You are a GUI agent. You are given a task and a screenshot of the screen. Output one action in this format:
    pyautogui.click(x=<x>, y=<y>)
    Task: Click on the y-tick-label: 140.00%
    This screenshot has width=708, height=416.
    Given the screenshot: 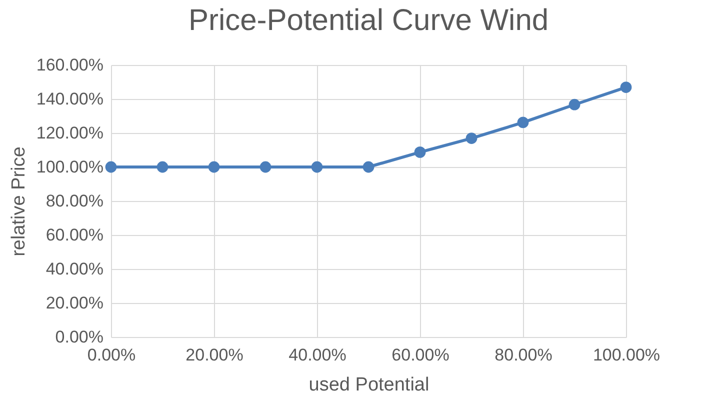 What is the action you would take?
    pyautogui.click(x=70, y=99)
    